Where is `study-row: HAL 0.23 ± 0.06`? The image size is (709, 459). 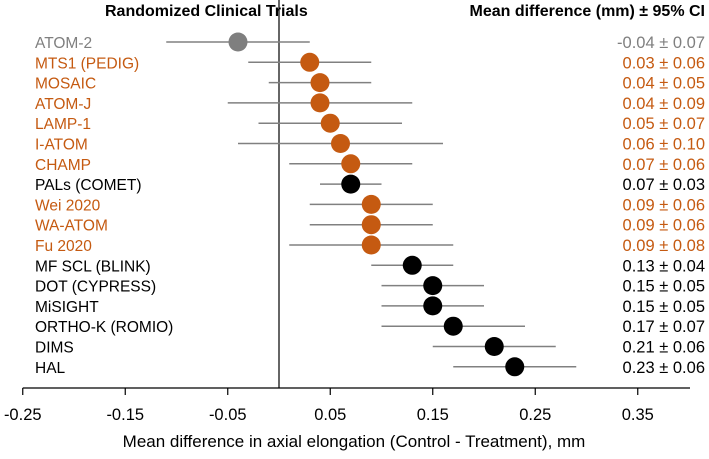 study-row: HAL 0.23 ± 0.06 is located at coordinates (370, 367).